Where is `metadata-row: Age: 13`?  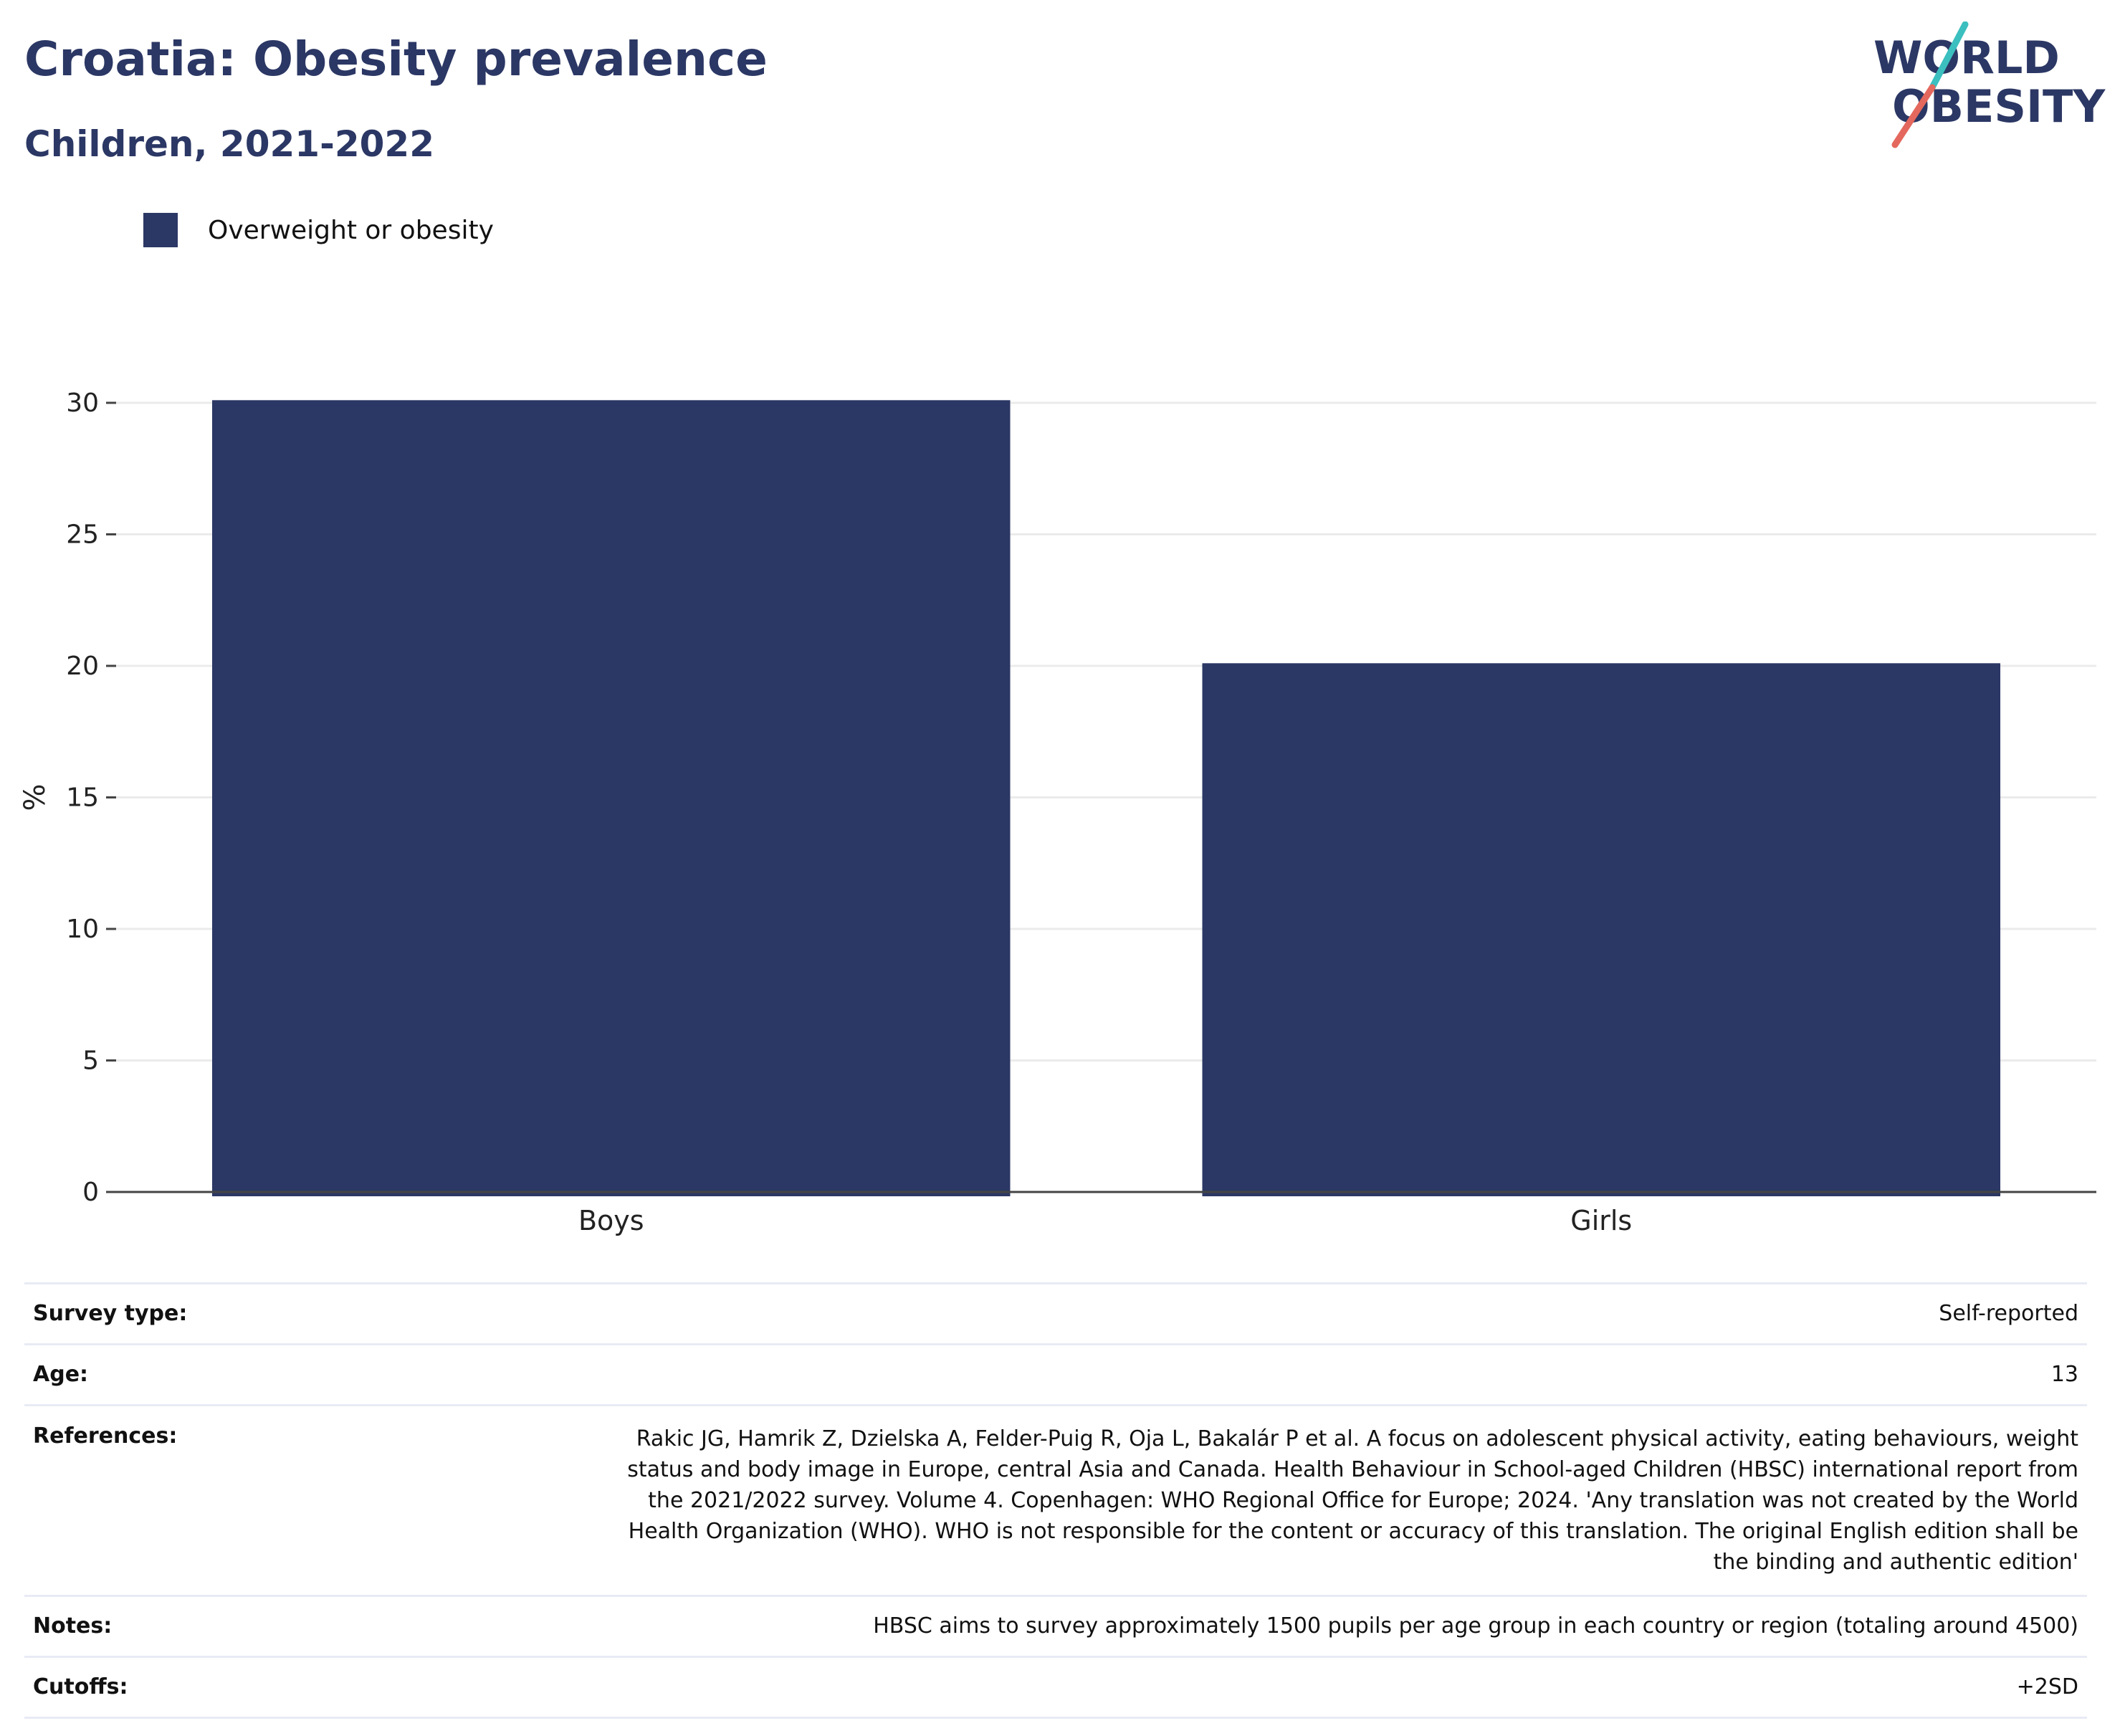 metadata-row: Age: 13 is located at coordinates (1056, 1373).